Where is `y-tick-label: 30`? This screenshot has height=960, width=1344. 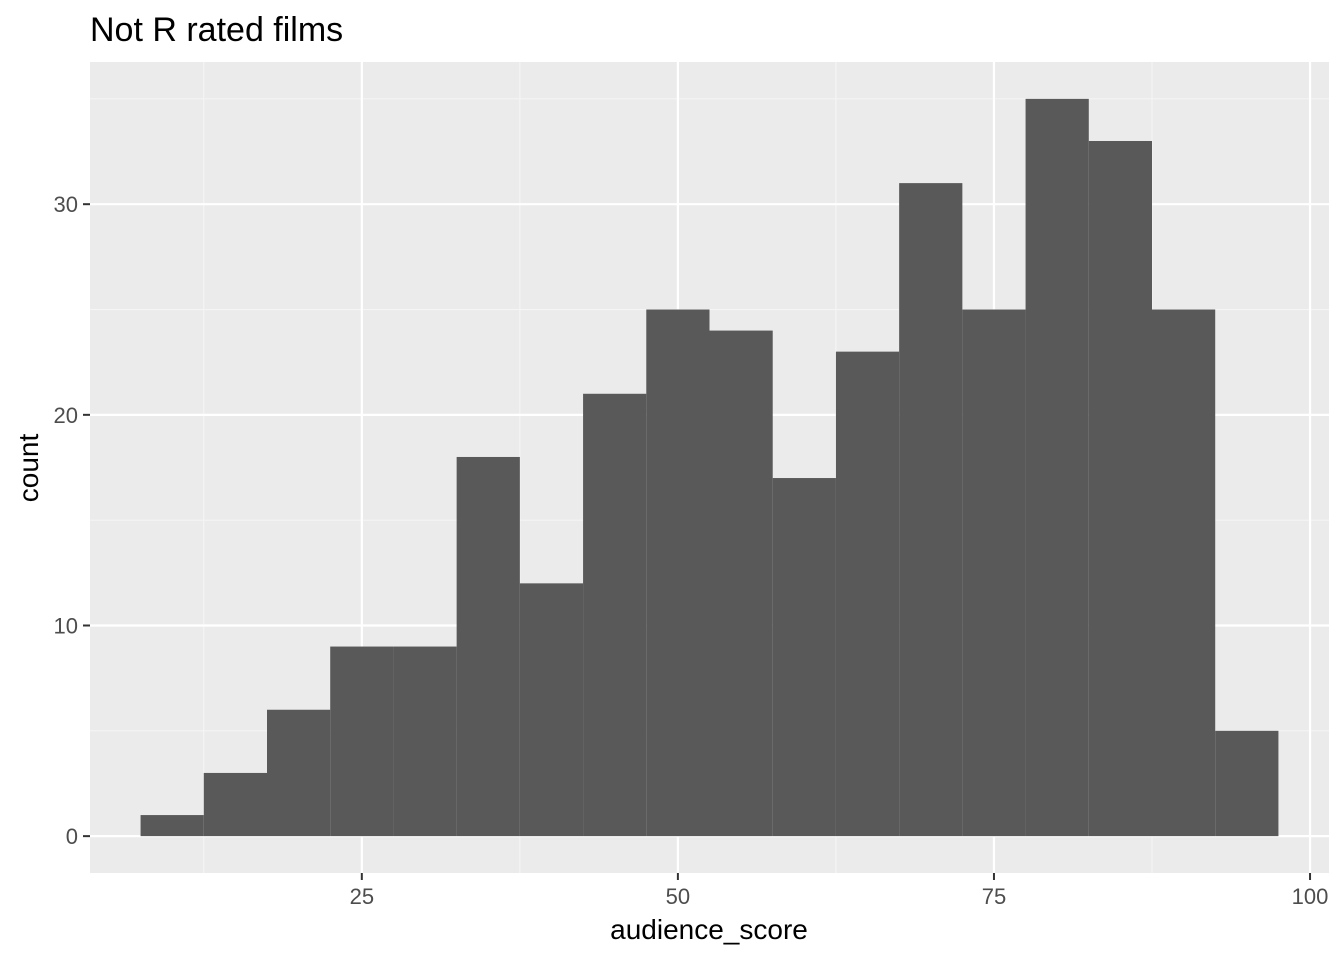
y-tick-label: 30 is located at coordinates (66, 204).